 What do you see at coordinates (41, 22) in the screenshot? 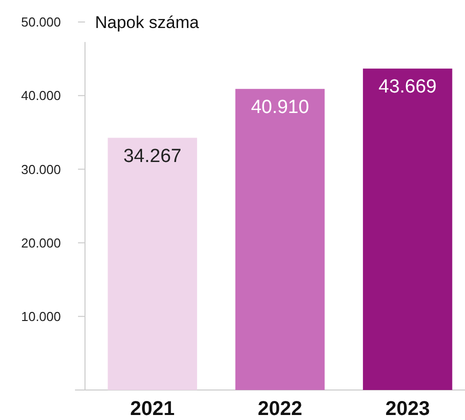
I see `y-tick-label: 50.000` at bounding box center [41, 22].